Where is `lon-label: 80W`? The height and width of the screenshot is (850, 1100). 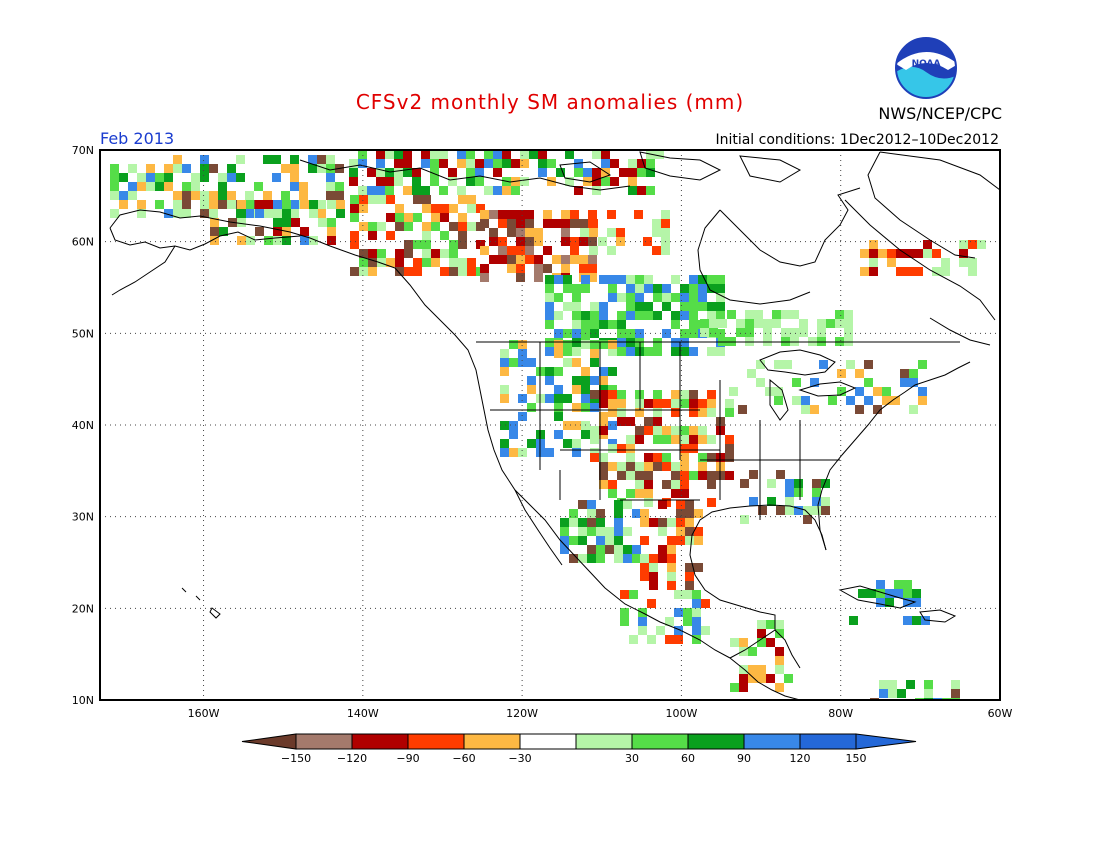 lon-label: 80W is located at coordinates (840, 713).